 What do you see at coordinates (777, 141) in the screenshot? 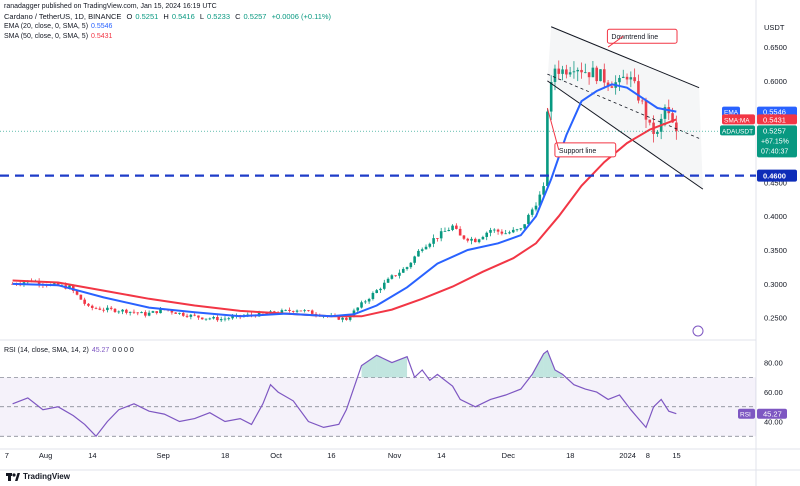
I see `last-price-tag` at bounding box center [777, 141].